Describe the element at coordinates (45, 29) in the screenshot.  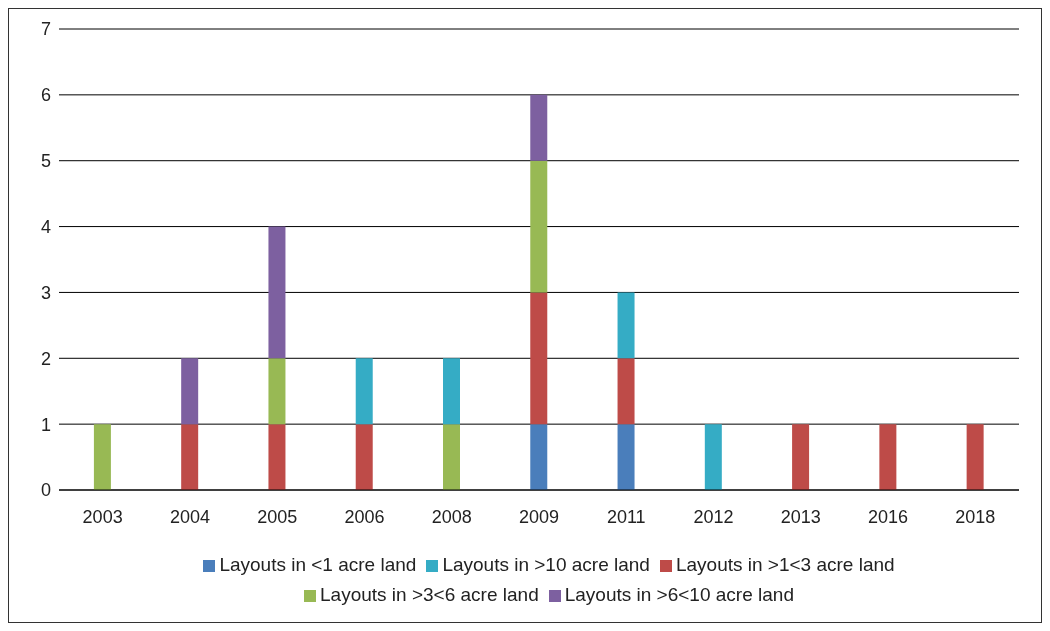
I see `y-tick-label: 7` at that location.